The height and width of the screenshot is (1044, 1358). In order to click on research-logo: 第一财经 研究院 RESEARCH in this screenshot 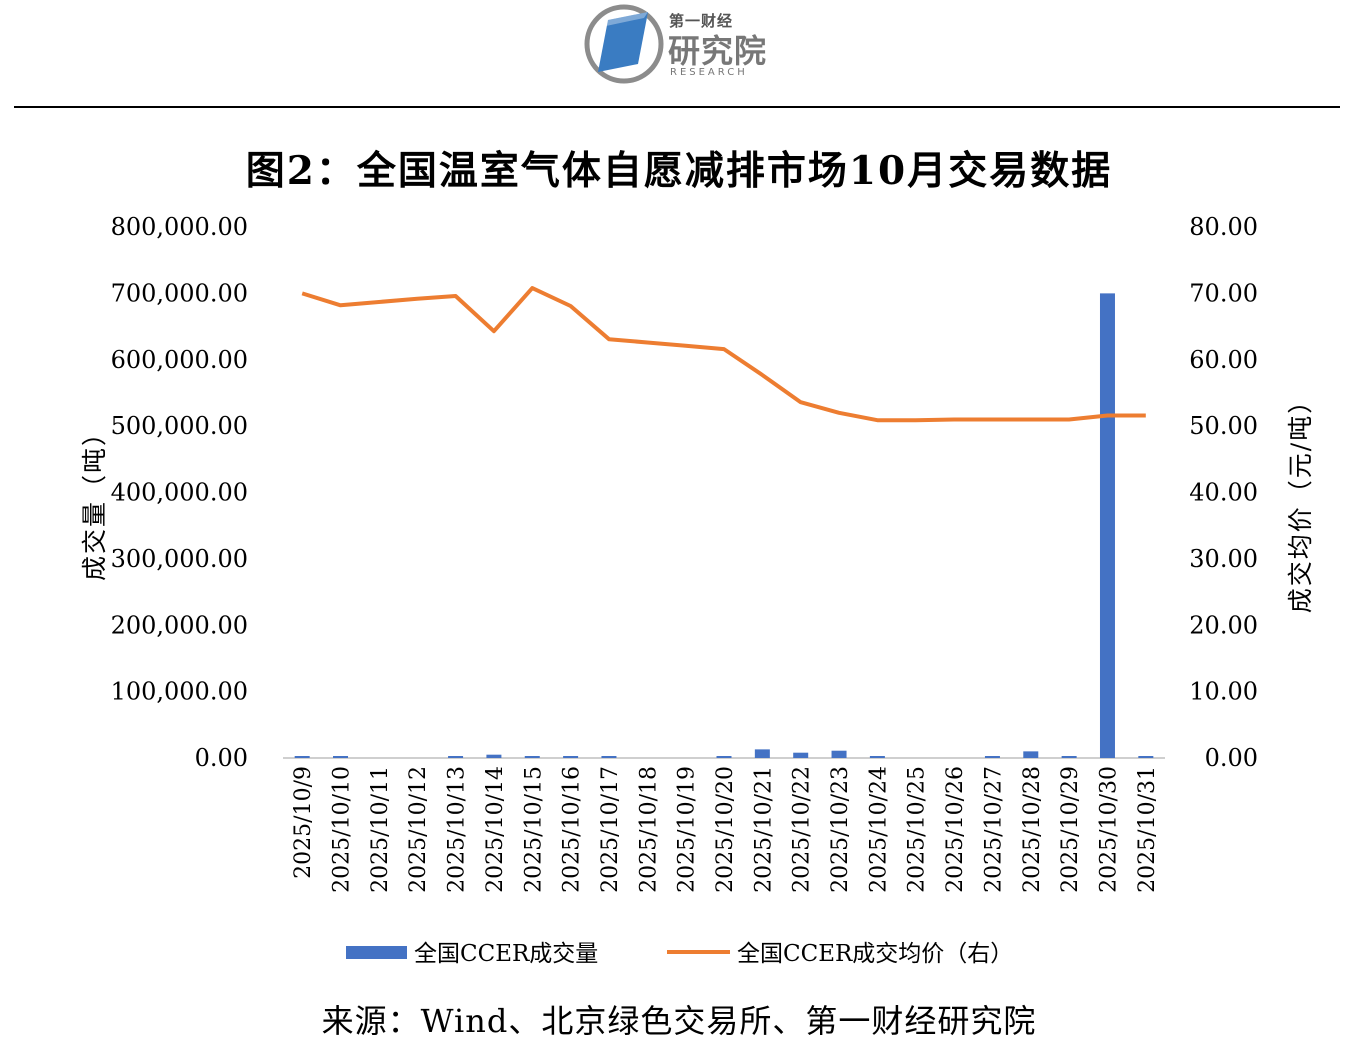, I will do `click(679, 44)`.